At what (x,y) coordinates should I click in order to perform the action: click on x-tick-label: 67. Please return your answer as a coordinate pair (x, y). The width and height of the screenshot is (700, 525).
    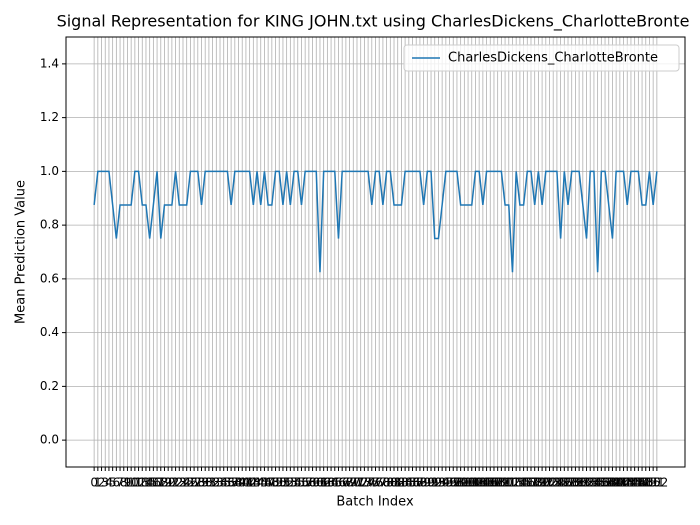
    Looking at the image, I should click on (342, 483).